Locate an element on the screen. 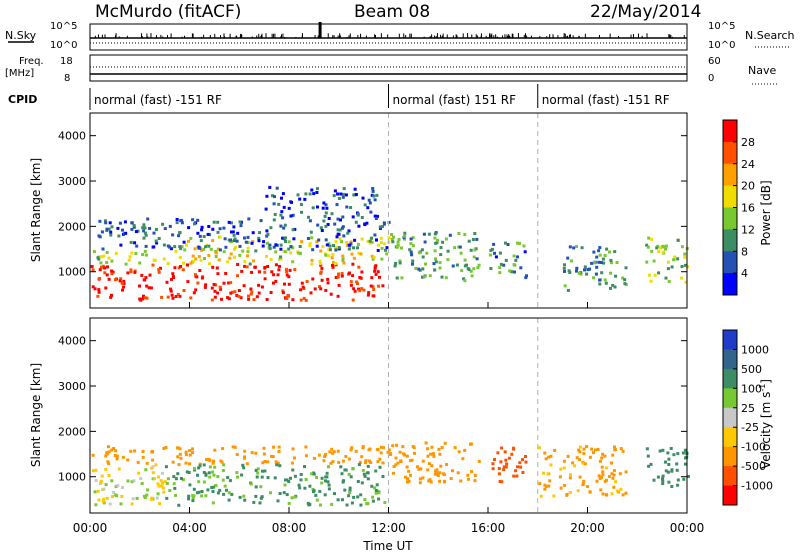  freq-label-line1: Freq. is located at coordinates (31, 61).